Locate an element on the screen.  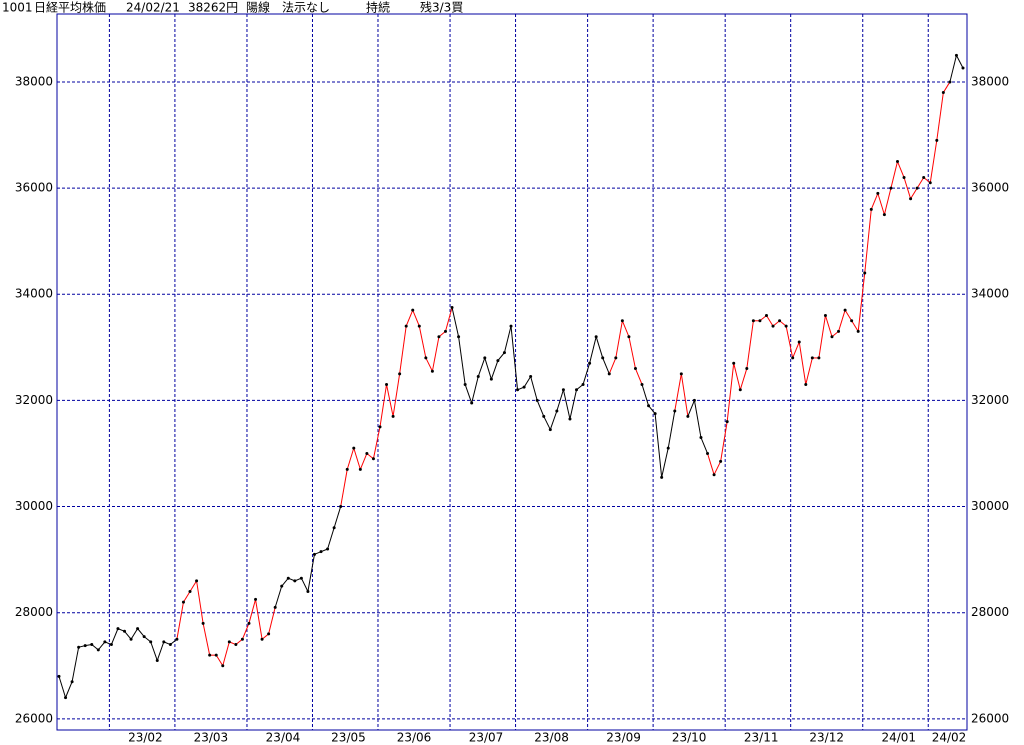
name: 日経平均株価 is located at coordinates (70, 7).